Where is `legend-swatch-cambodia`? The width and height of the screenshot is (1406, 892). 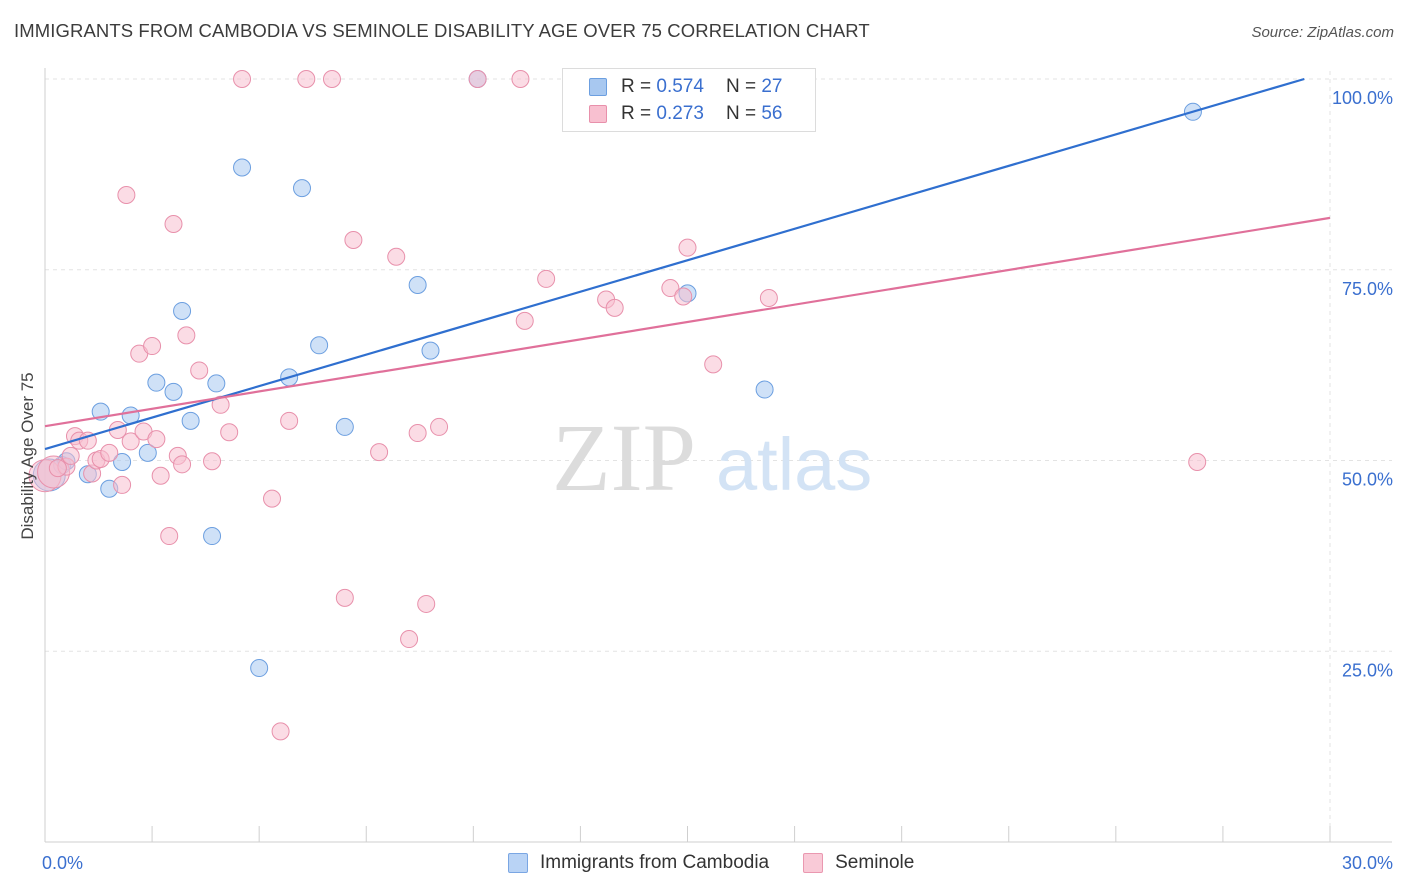 legend-swatch-cambodia is located at coordinates (598, 87).